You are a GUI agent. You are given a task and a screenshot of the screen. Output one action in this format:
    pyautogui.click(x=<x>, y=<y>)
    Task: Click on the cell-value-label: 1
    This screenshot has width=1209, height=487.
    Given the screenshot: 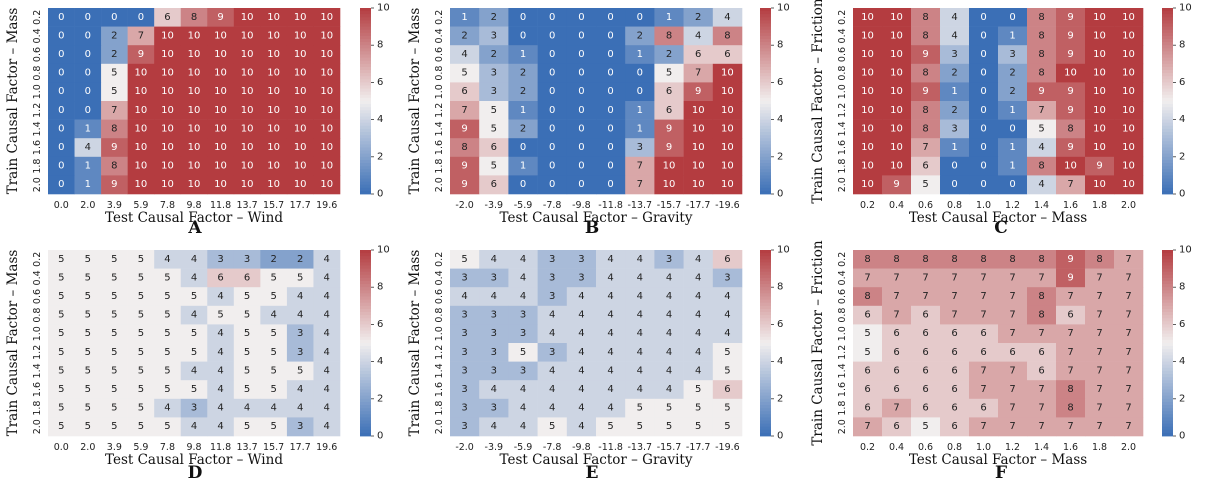 What is the action you would take?
    pyautogui.click(x=88, y=166)
    